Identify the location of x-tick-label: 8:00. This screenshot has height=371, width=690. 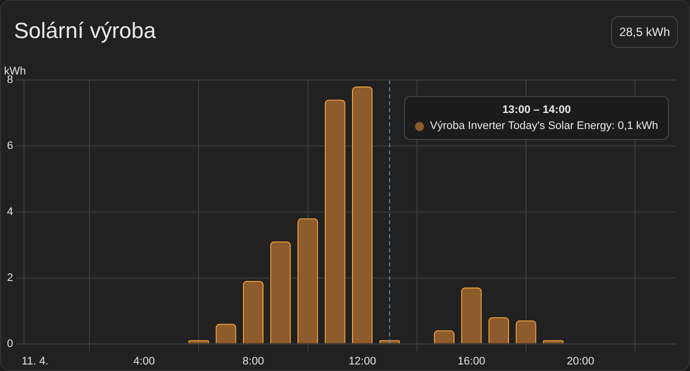
(253, 361).